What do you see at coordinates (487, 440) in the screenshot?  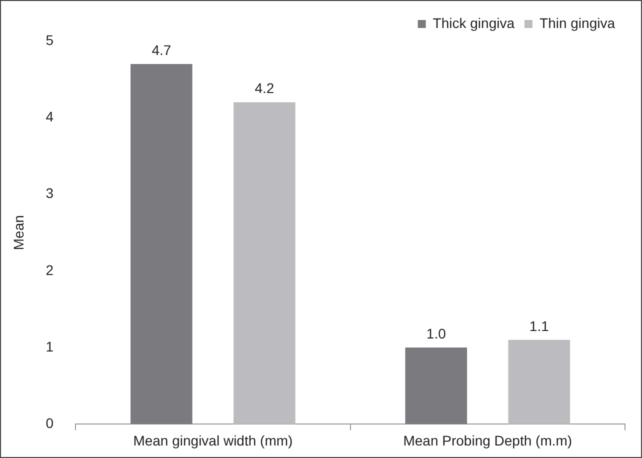 I see `x-tick-label: Mean Probing Depth (m.m)` at bounding box center [487, 440].